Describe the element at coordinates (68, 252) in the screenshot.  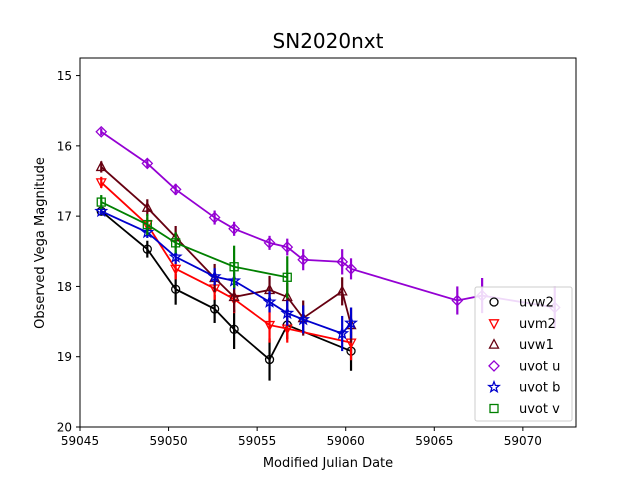
I see `y-axis: 15 16 17 18 19 20` at that location.